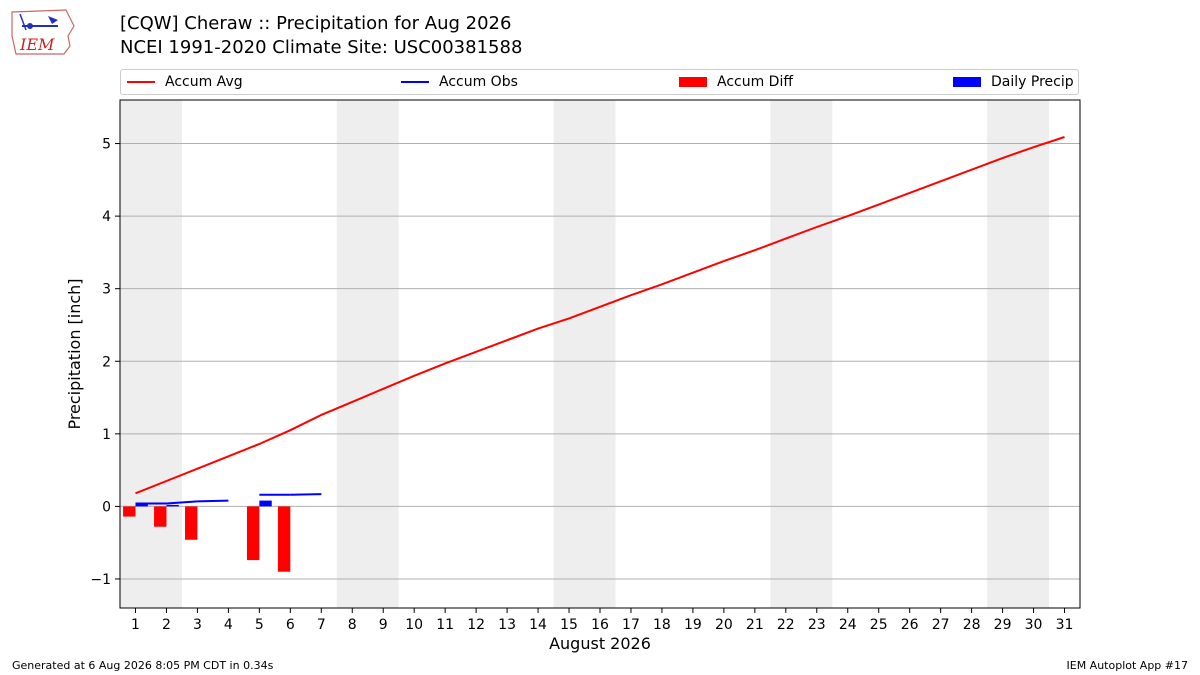  What do you see at coordinates (724, 625) in the screenshot?
I see `x-tick-label: 20` at bounding box center [724, 625].